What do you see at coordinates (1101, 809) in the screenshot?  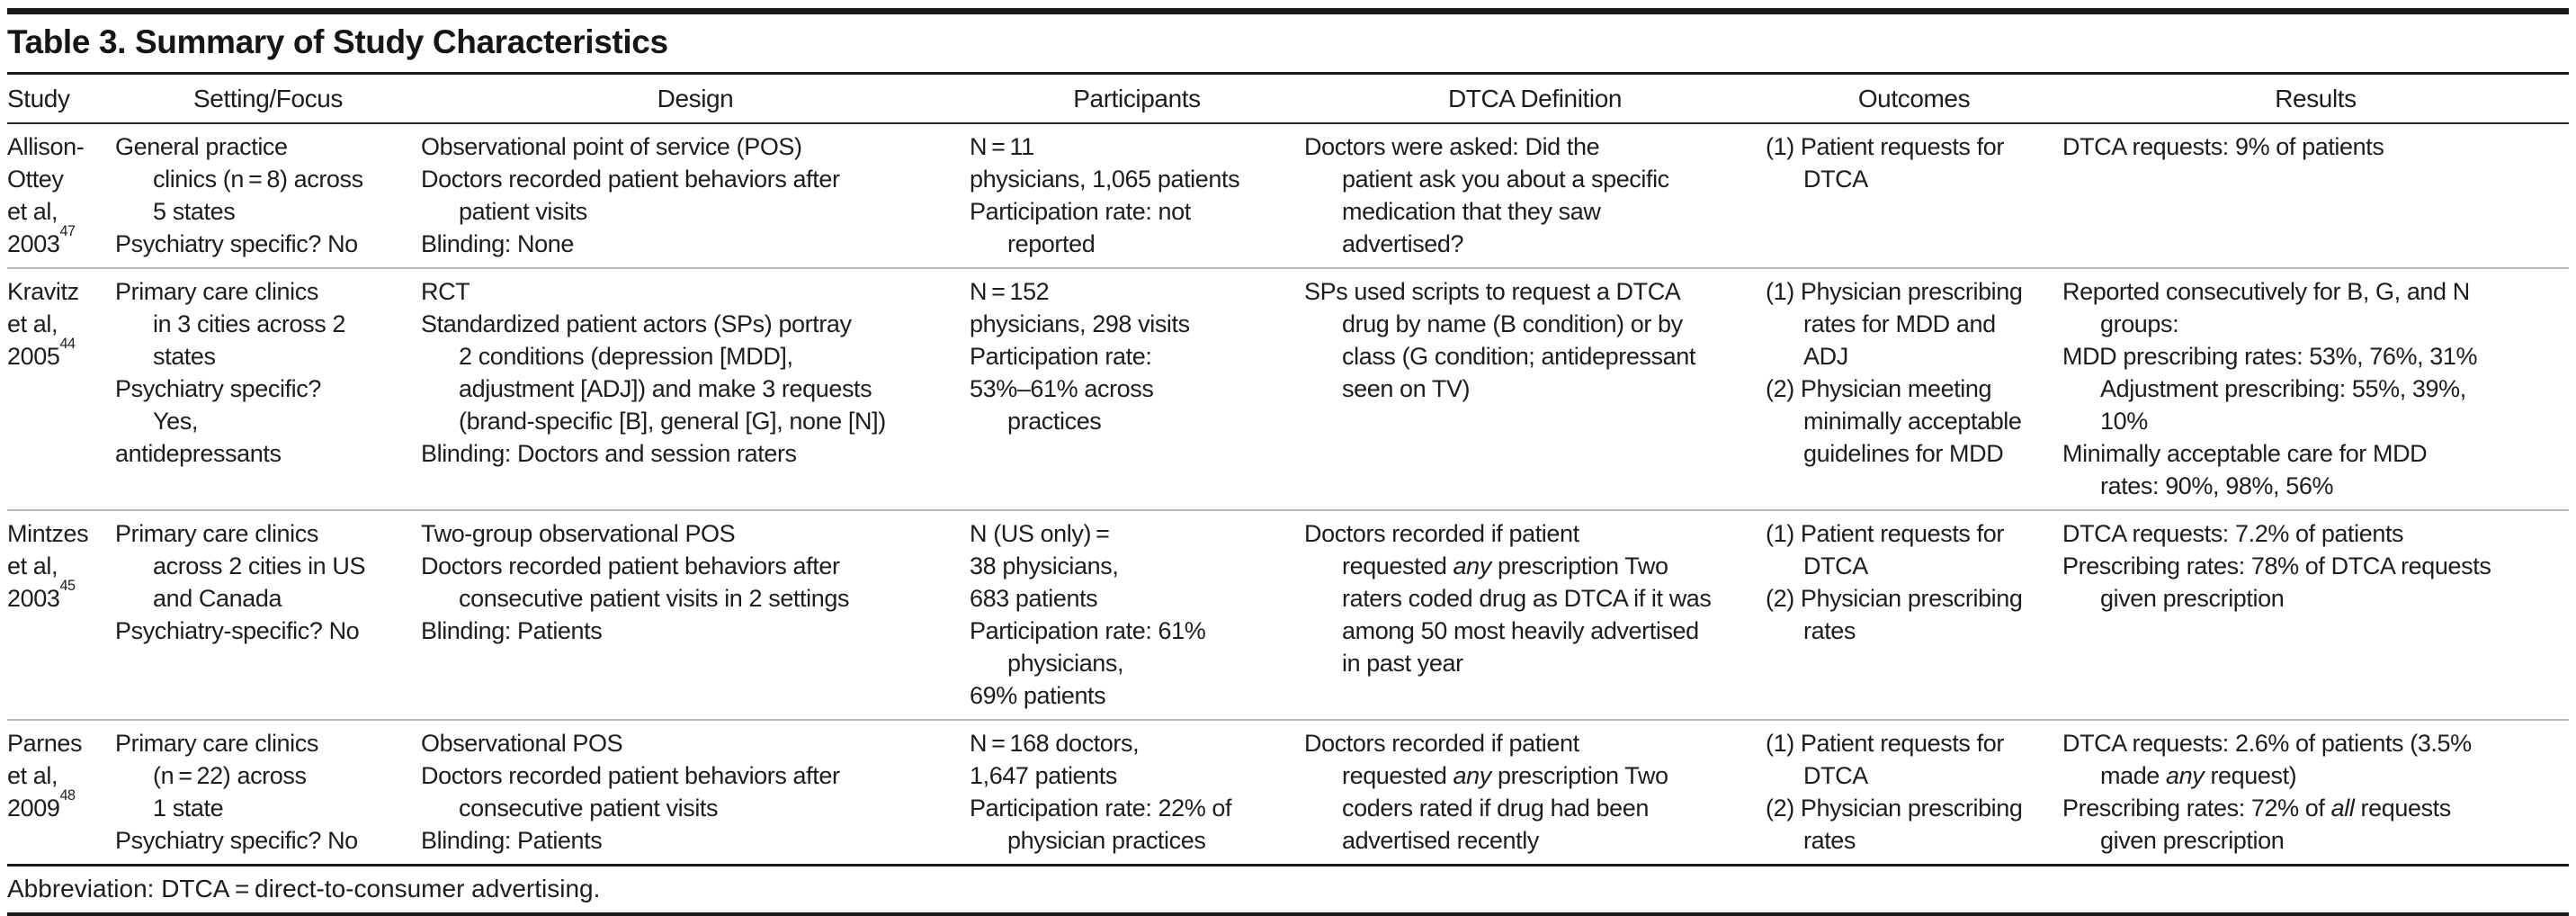 I see `cell-line: Participation rate: 22% of` at bounding box center [1101, 809].